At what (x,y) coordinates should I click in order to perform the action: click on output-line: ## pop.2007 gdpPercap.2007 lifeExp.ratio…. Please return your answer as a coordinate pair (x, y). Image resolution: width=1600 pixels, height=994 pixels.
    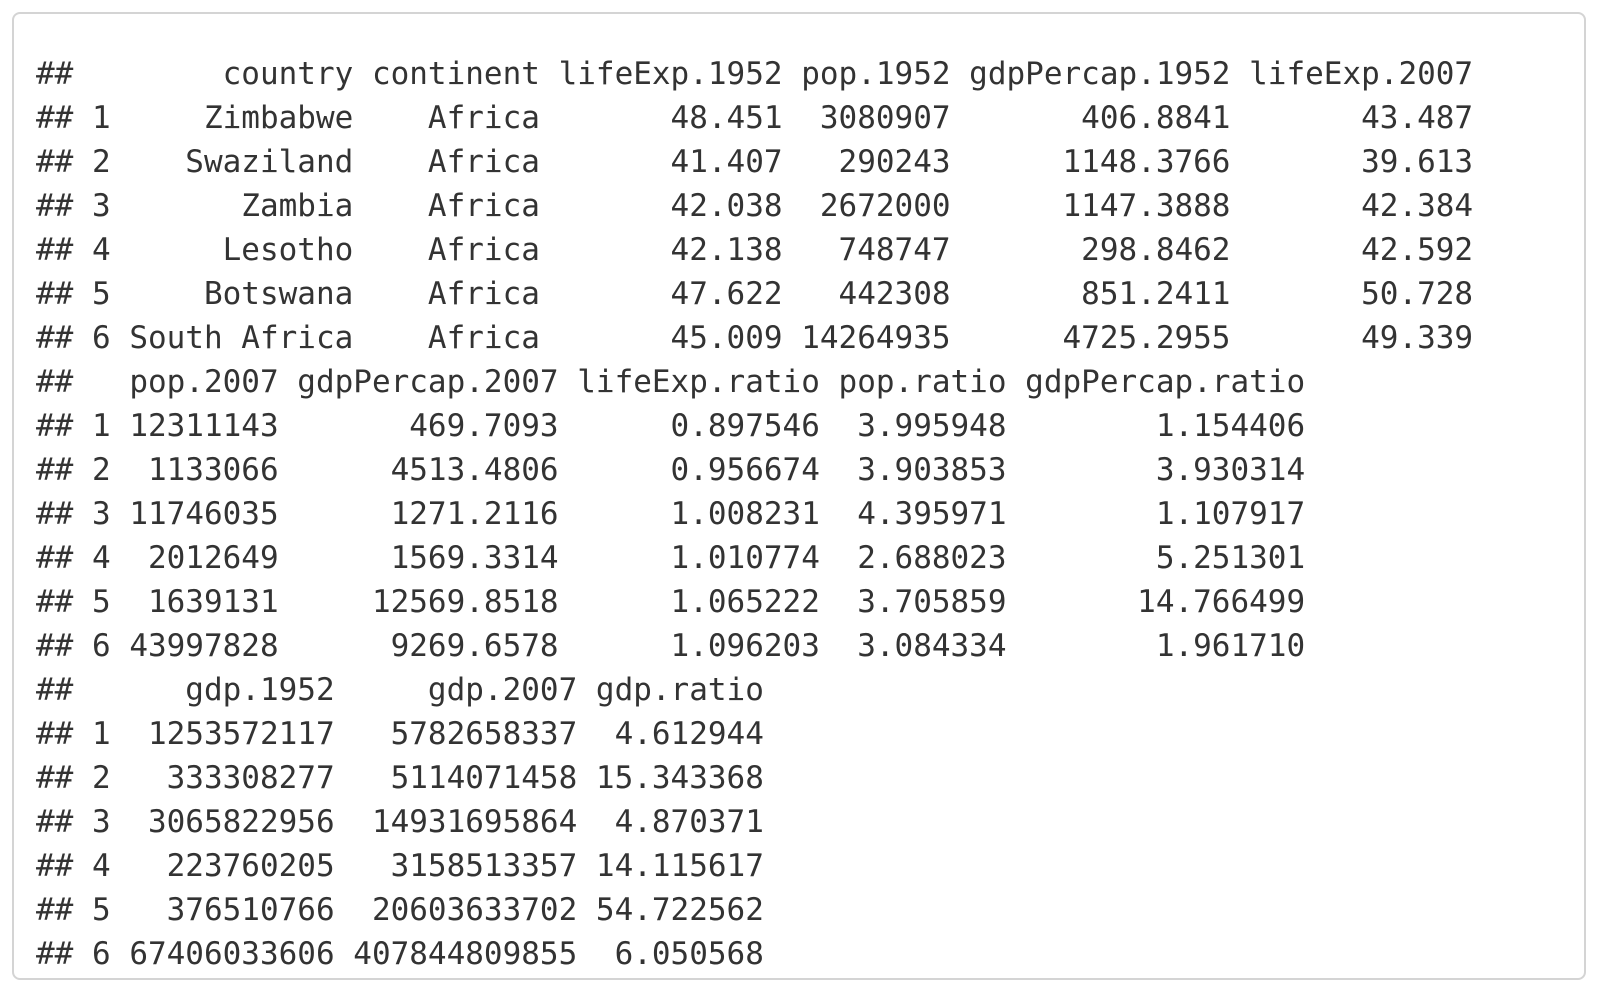
    Looking at the image, I should click on (671, 382).